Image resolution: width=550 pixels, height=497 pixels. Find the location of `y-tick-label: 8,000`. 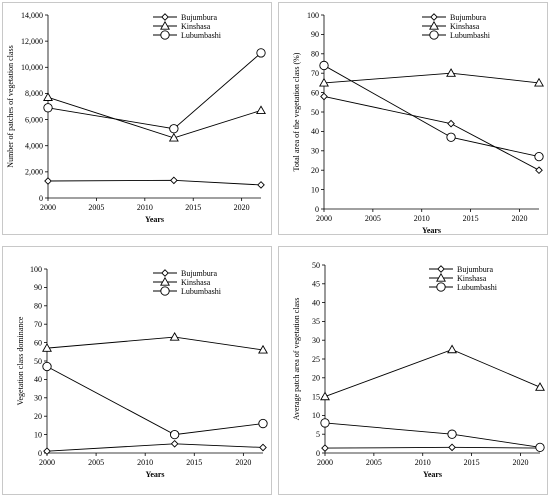

y-tick-label: 8,000 is located at coordinates (34, 93).